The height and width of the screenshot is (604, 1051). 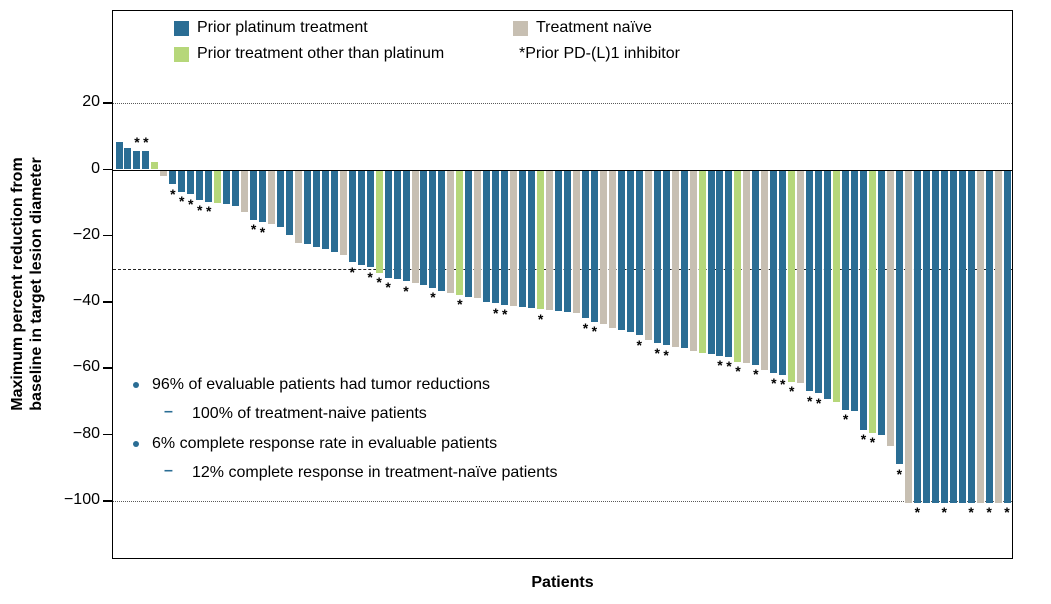 I want to click on y-tick-label: −60, so click(x=86, y=367).